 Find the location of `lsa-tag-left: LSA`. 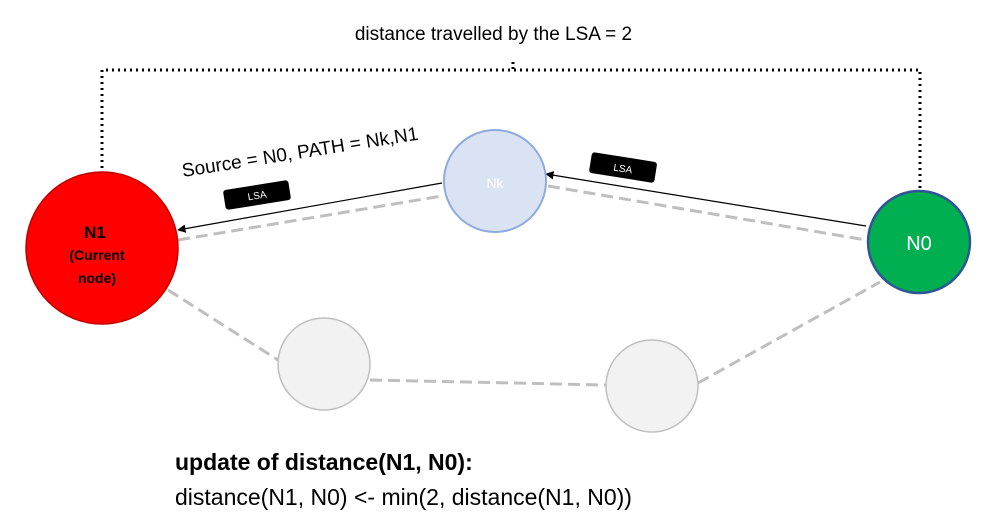

lsa-tag-left: LSA is located at coordinates (257, 195).